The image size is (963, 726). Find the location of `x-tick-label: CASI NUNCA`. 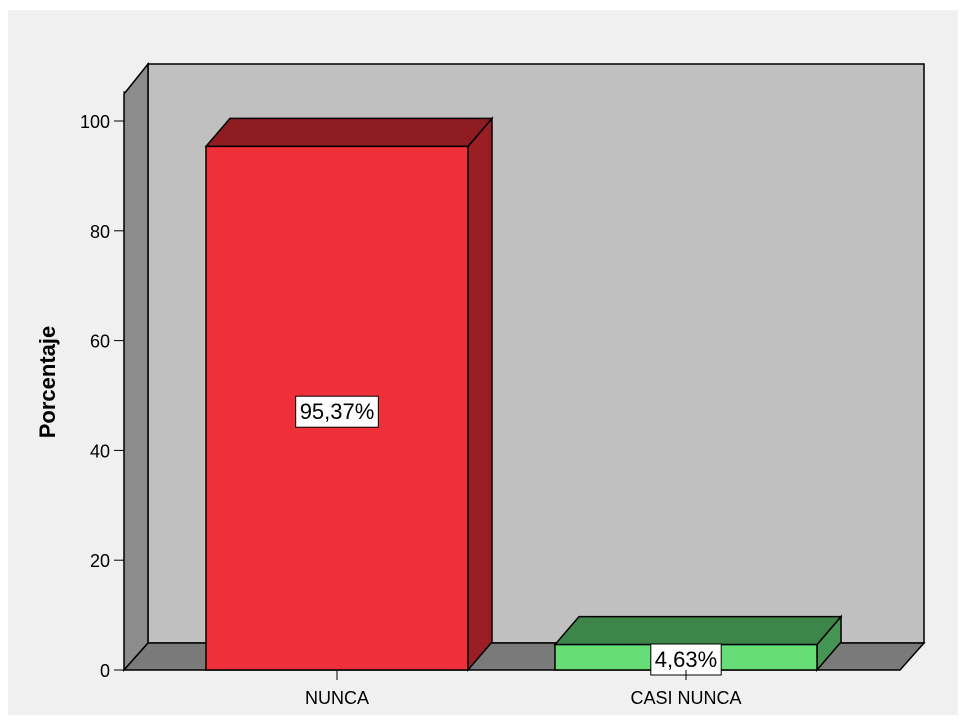

x-tick-label: CASI NUNCA is located at coordinates (685, 698).